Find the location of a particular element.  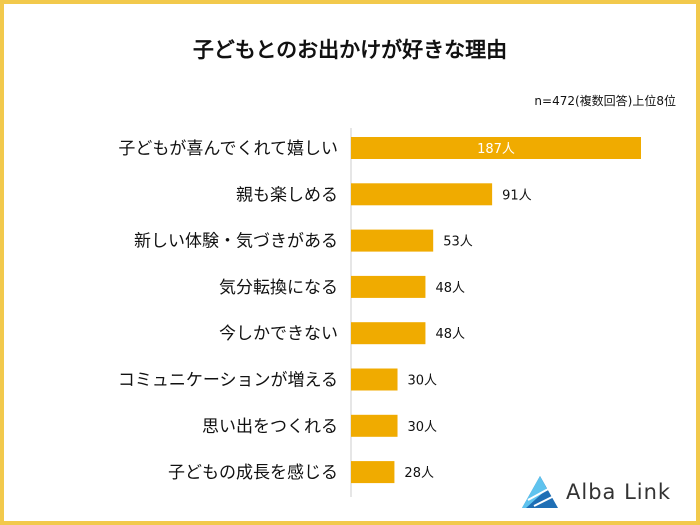

chart-title: 子どもとのお出かけが好きな理由 is located at coordinates (350, 50).